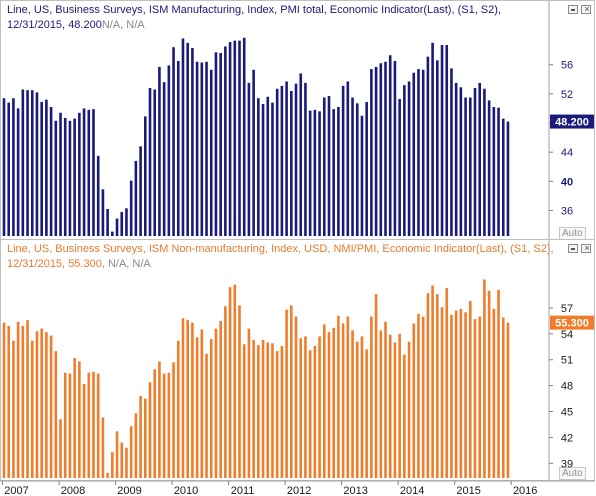 This screenshot has width=596, height=496. I want to click on pane2-title-value: 55.300,, so click(86, 264).